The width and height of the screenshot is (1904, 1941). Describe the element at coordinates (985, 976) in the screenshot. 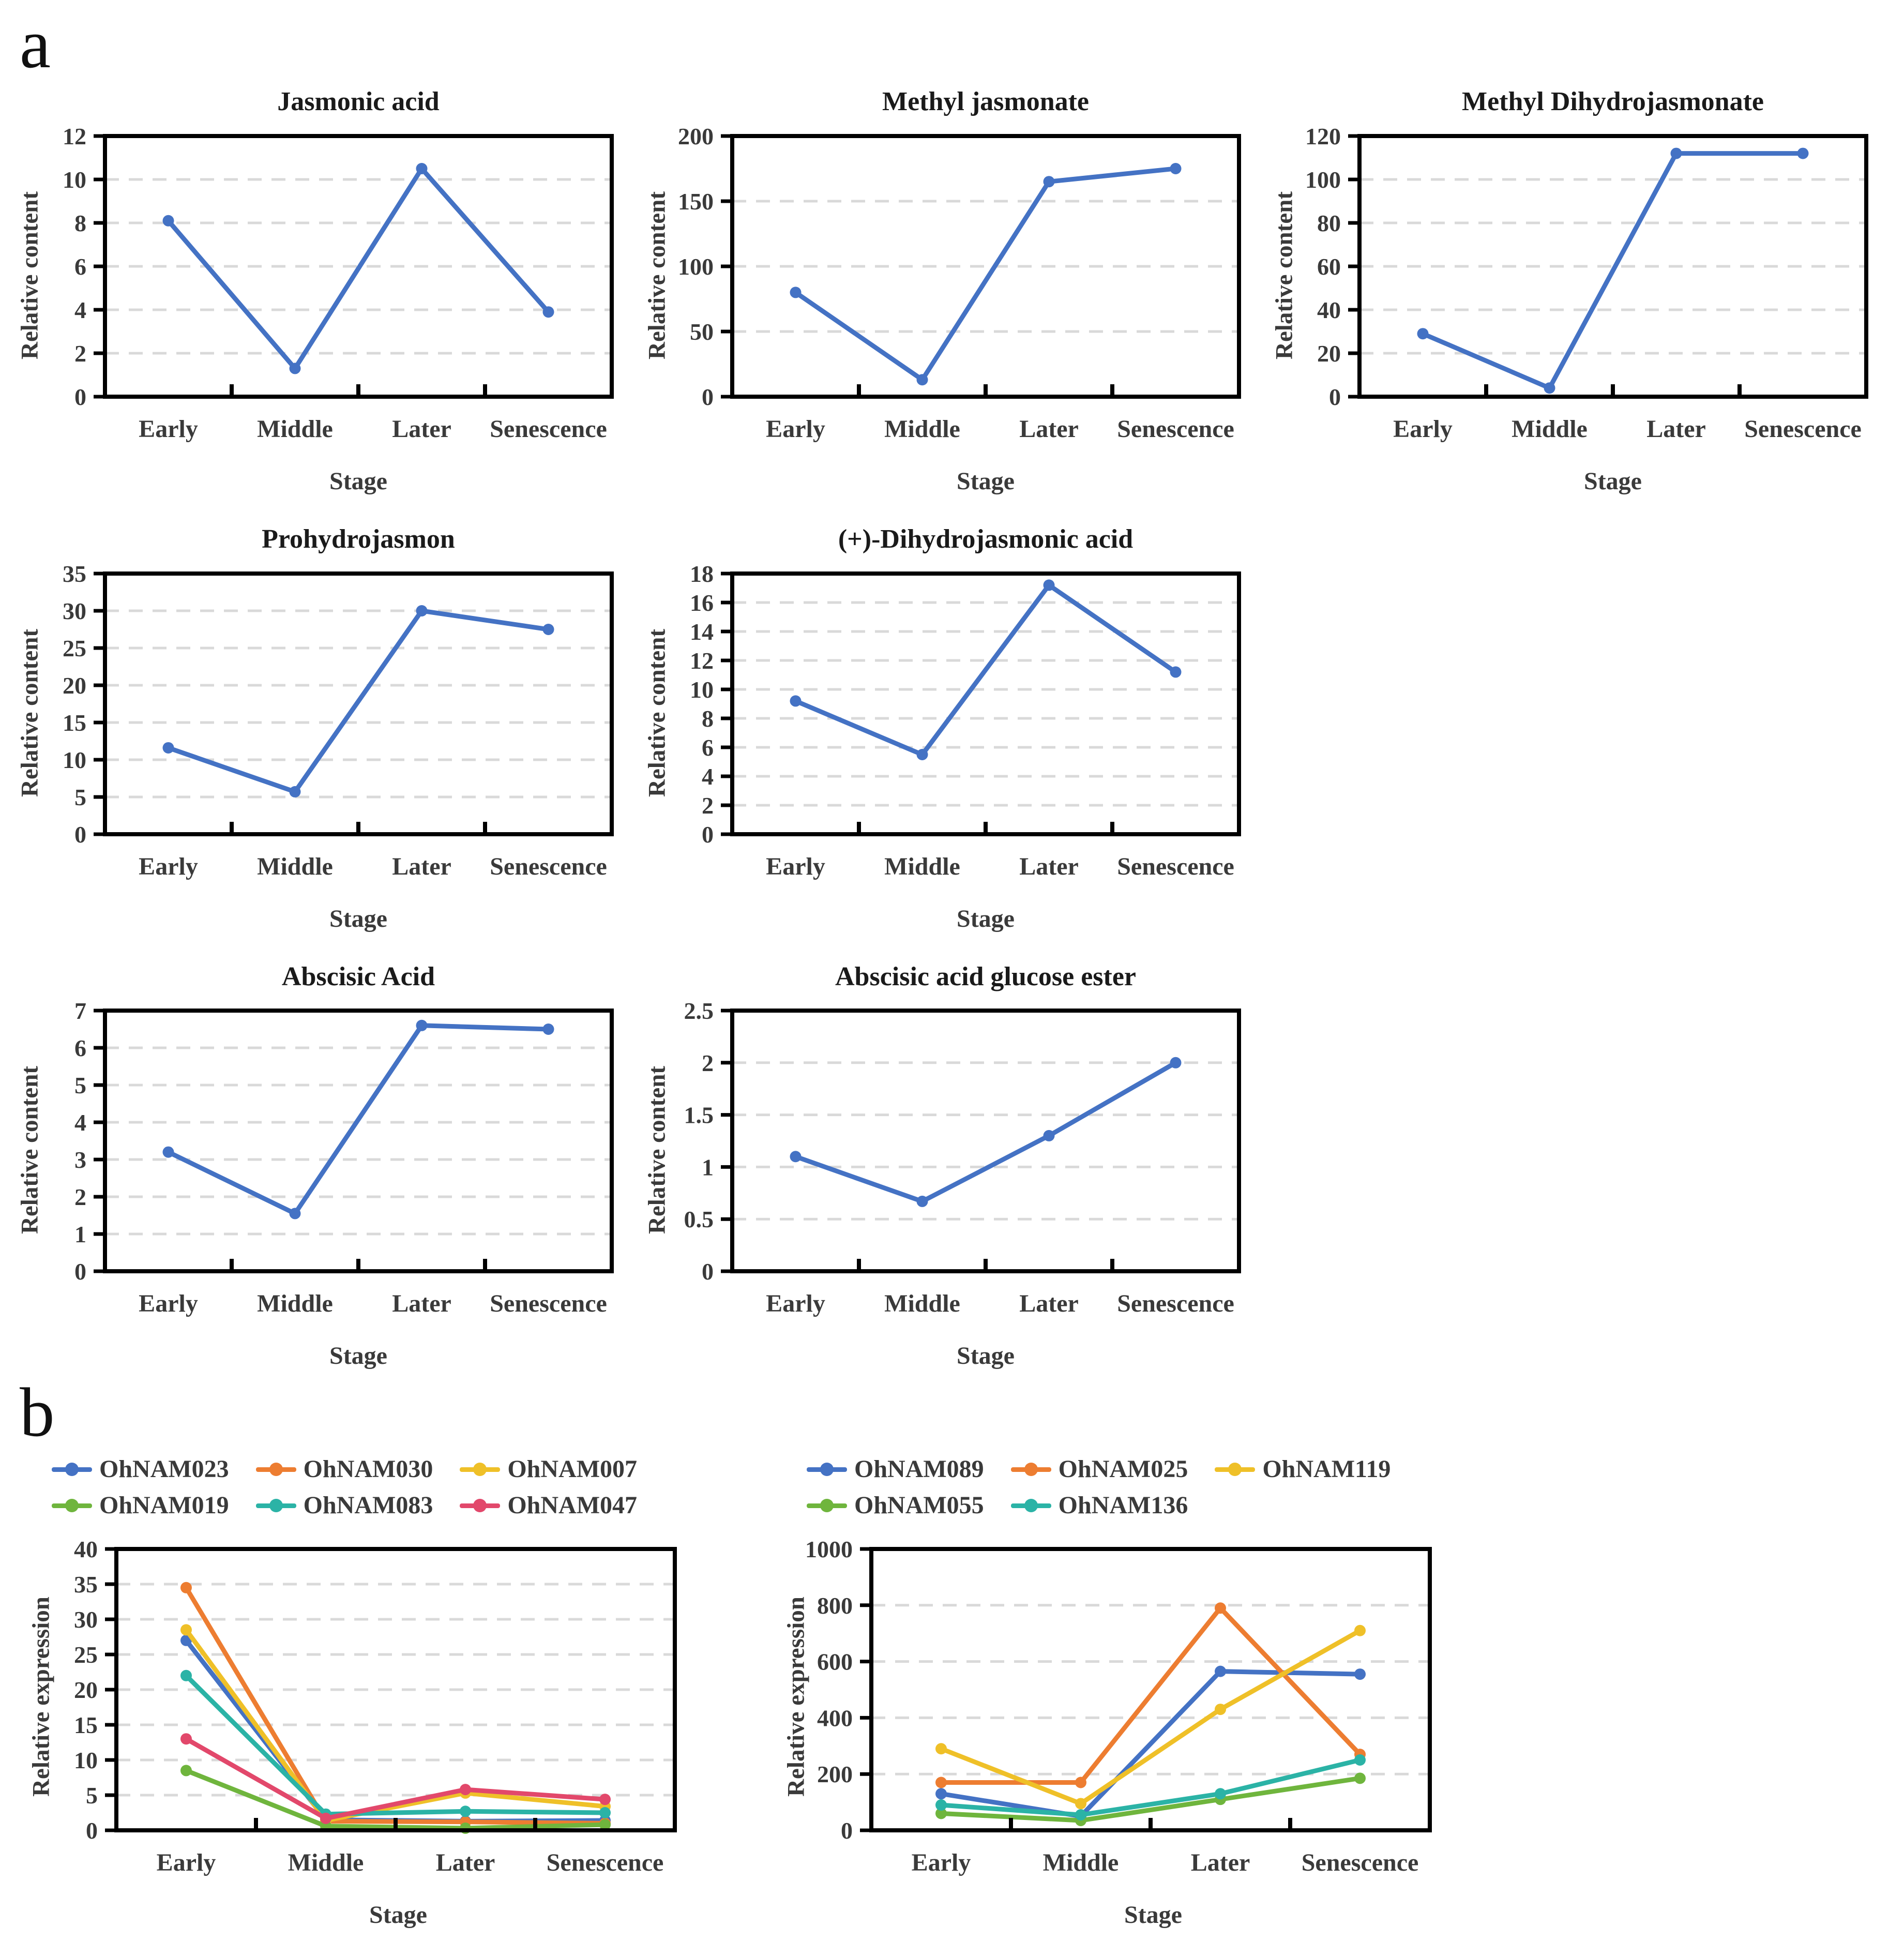

I see `chart-title: Abscisic acid glucose ester` at that location.